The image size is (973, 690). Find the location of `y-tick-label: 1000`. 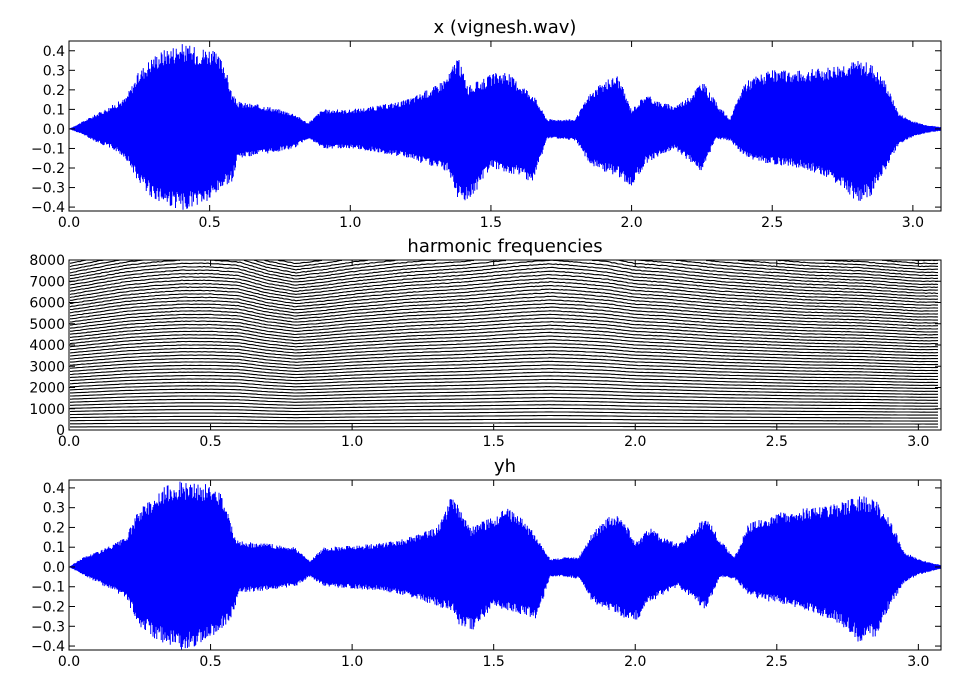

y-tick-label: 1000 is located at coordinates (47, 410).